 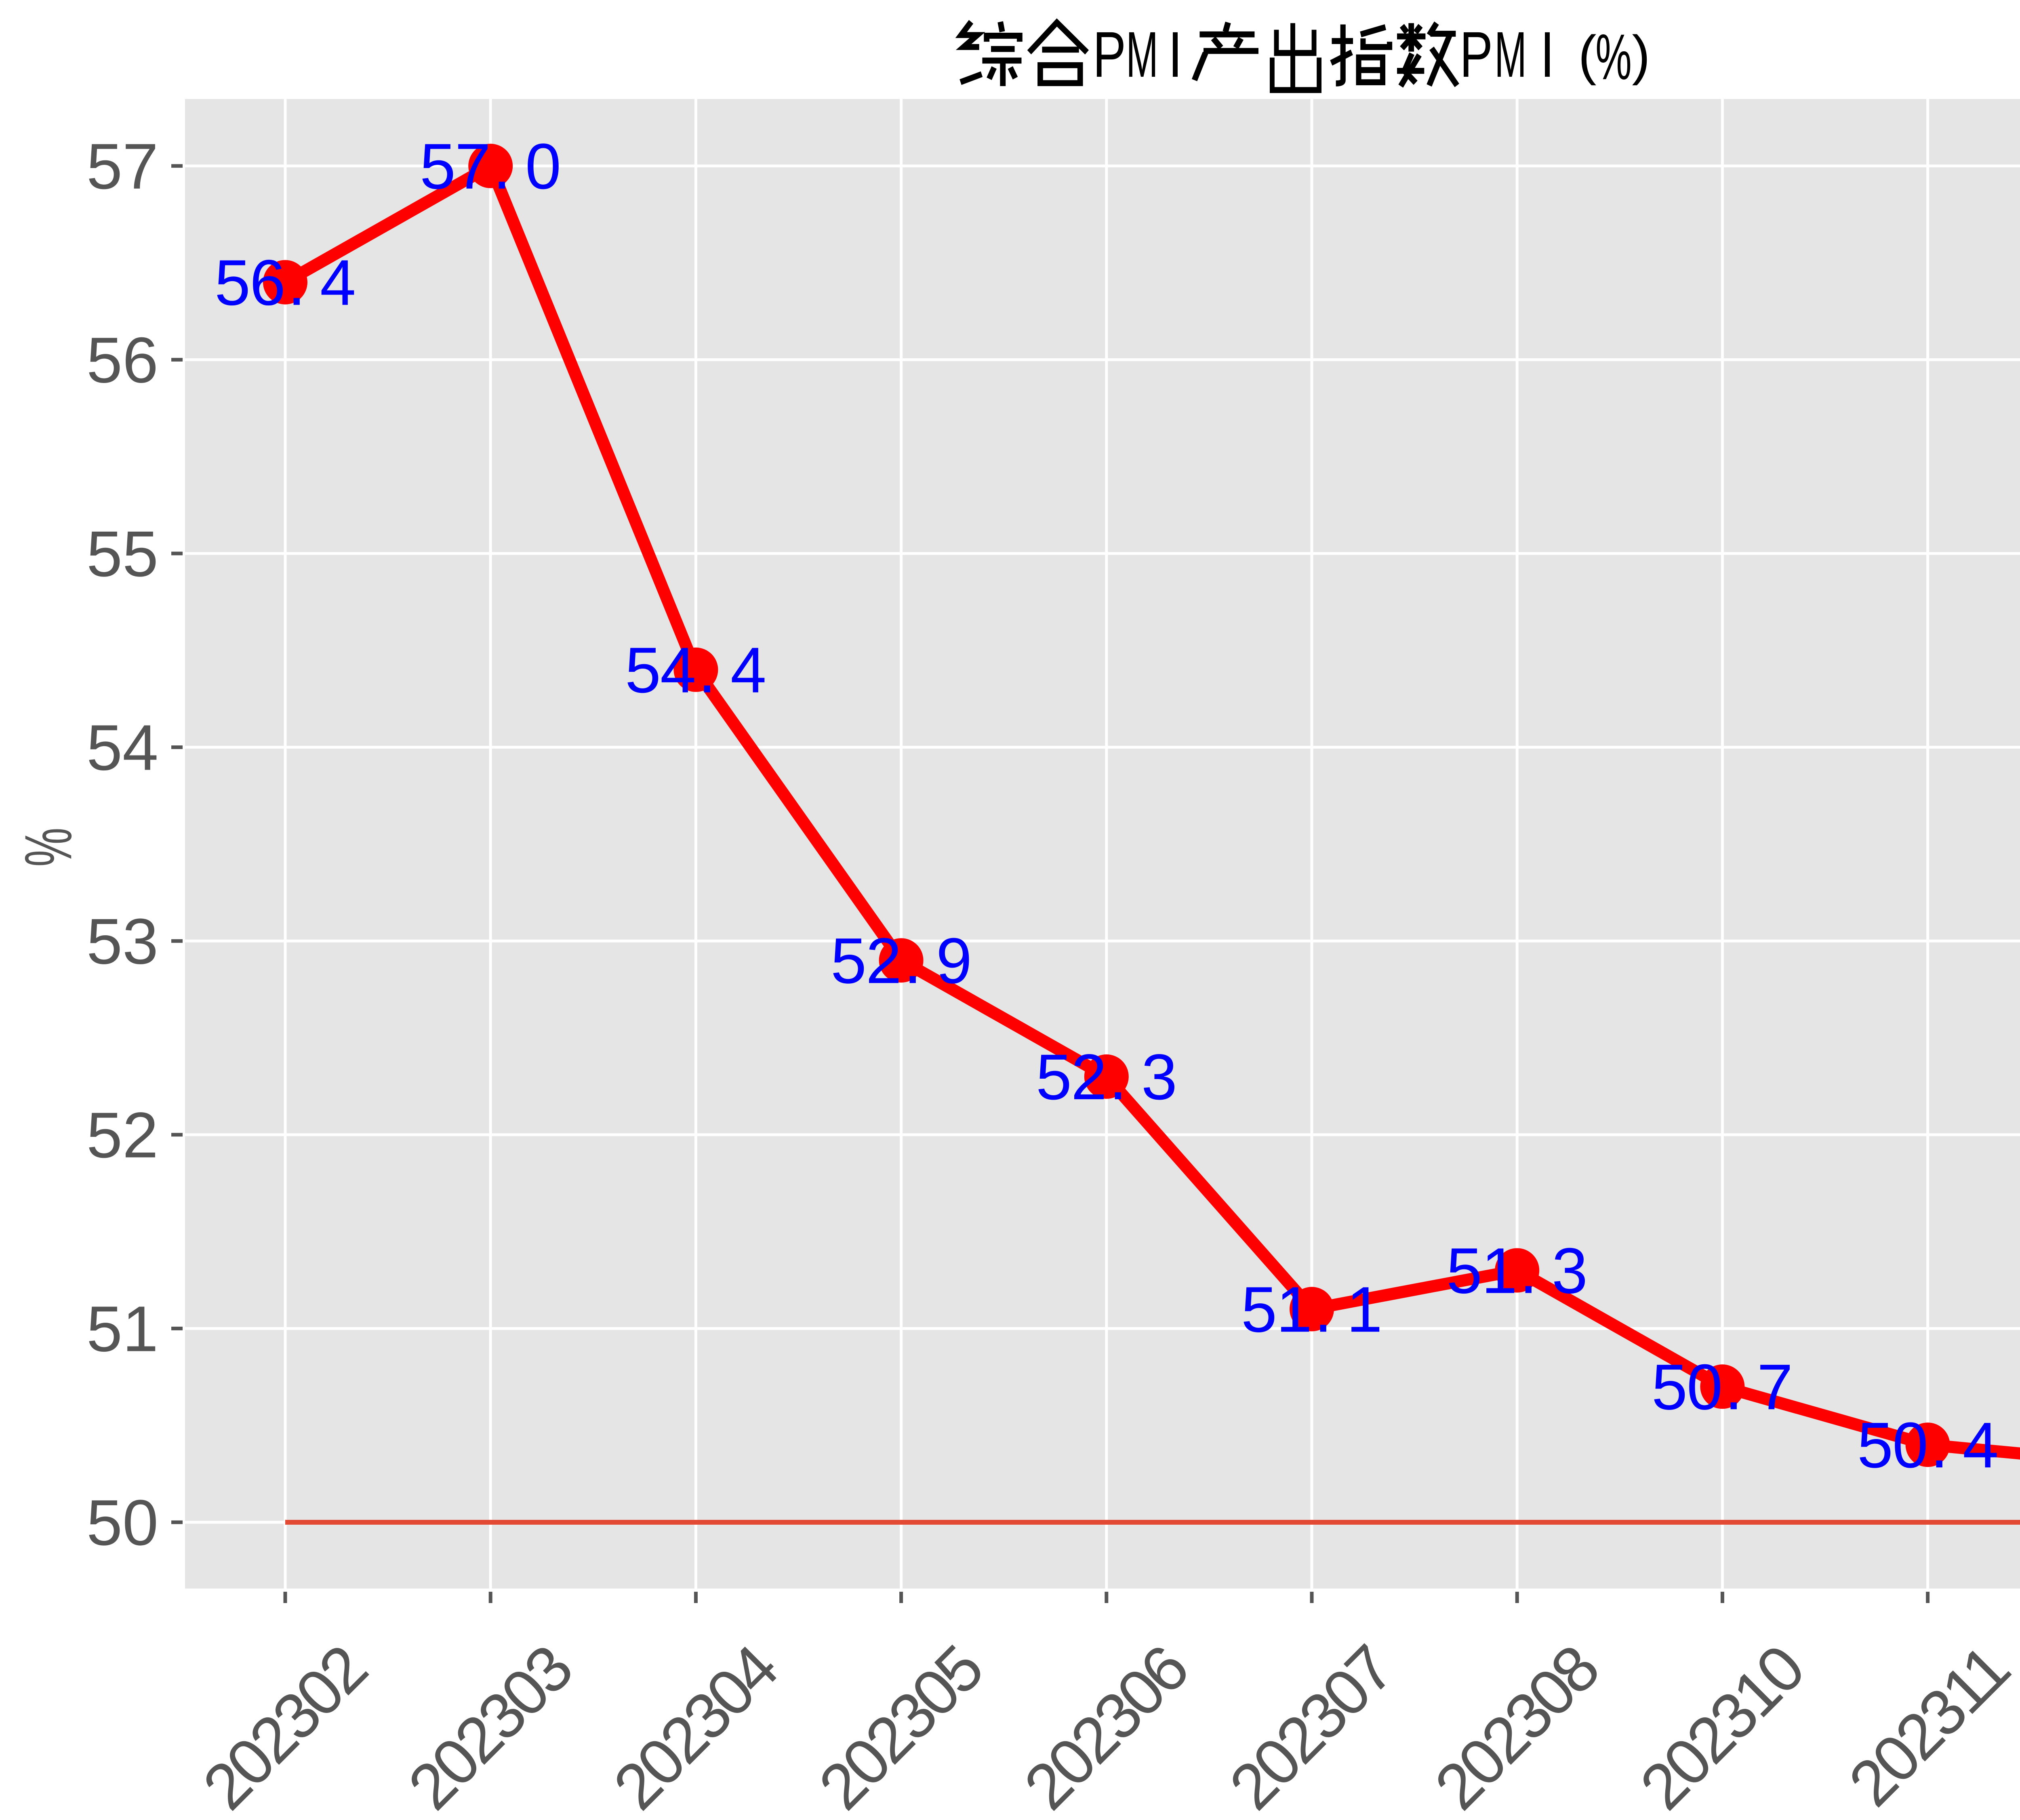 I want to click on svg-text: 57.0, so click(x=491, y=166).